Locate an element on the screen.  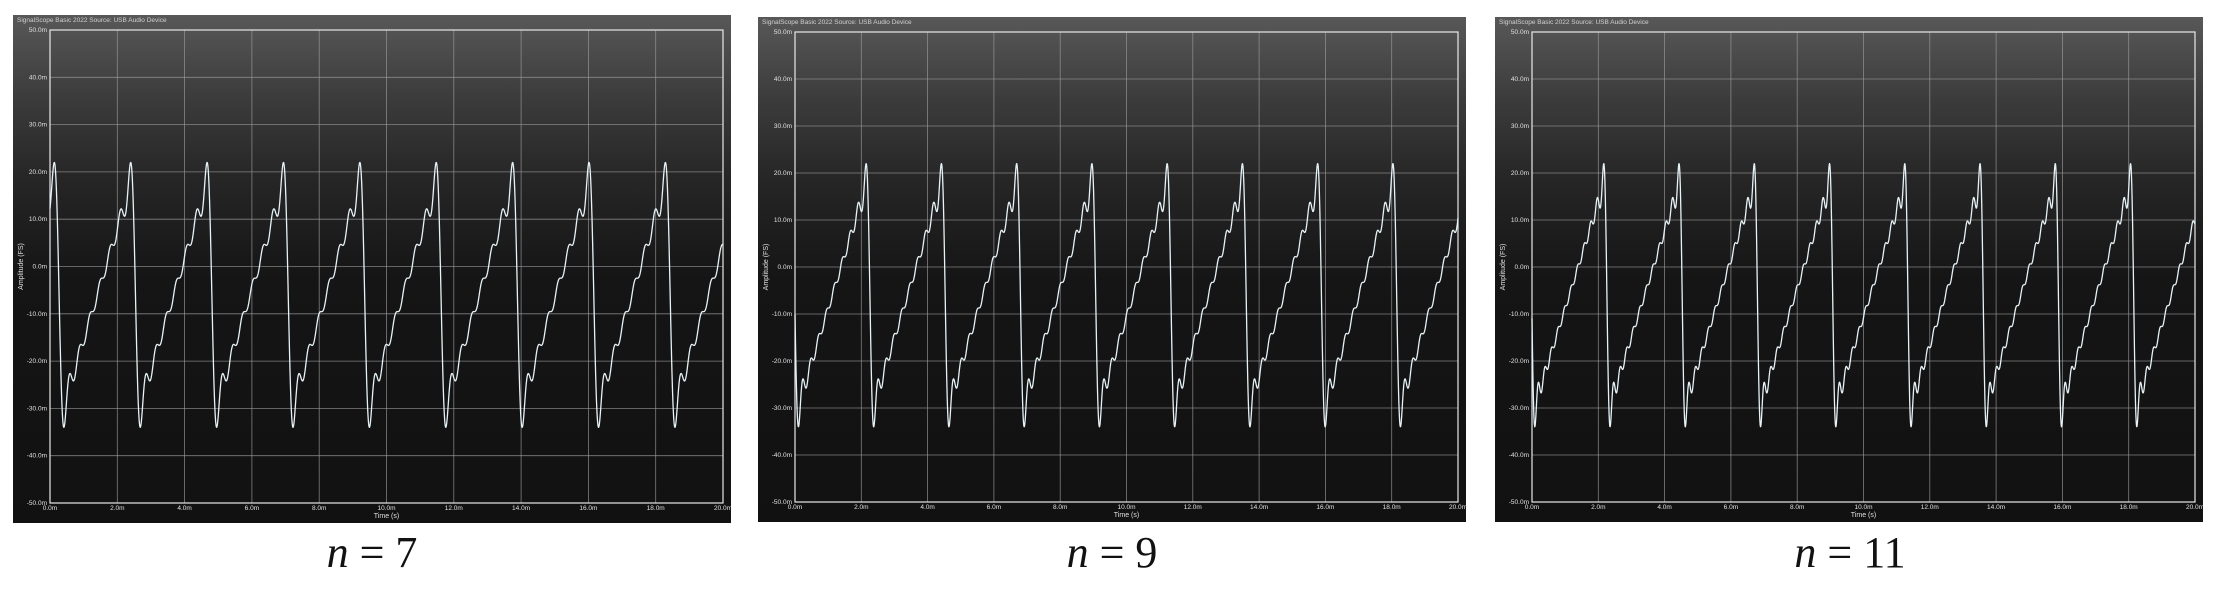
caption-value: 9 is located at coordinates (1146, 552).